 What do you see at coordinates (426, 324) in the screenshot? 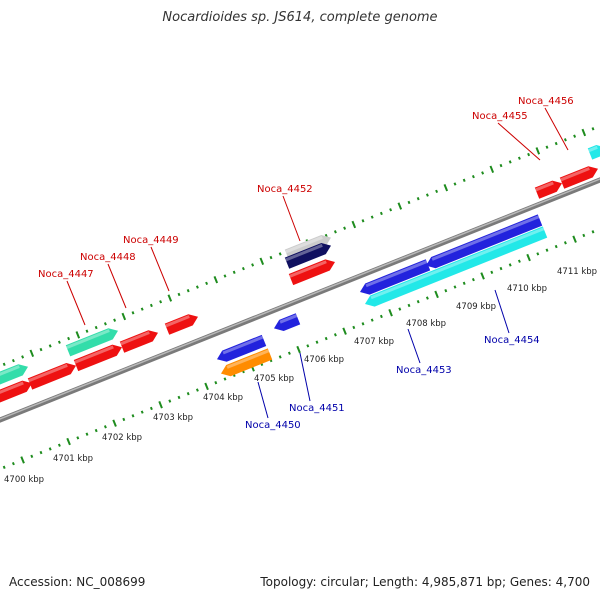
I see `scale-label: 4708 kbp` at bounding box center [426, 324].